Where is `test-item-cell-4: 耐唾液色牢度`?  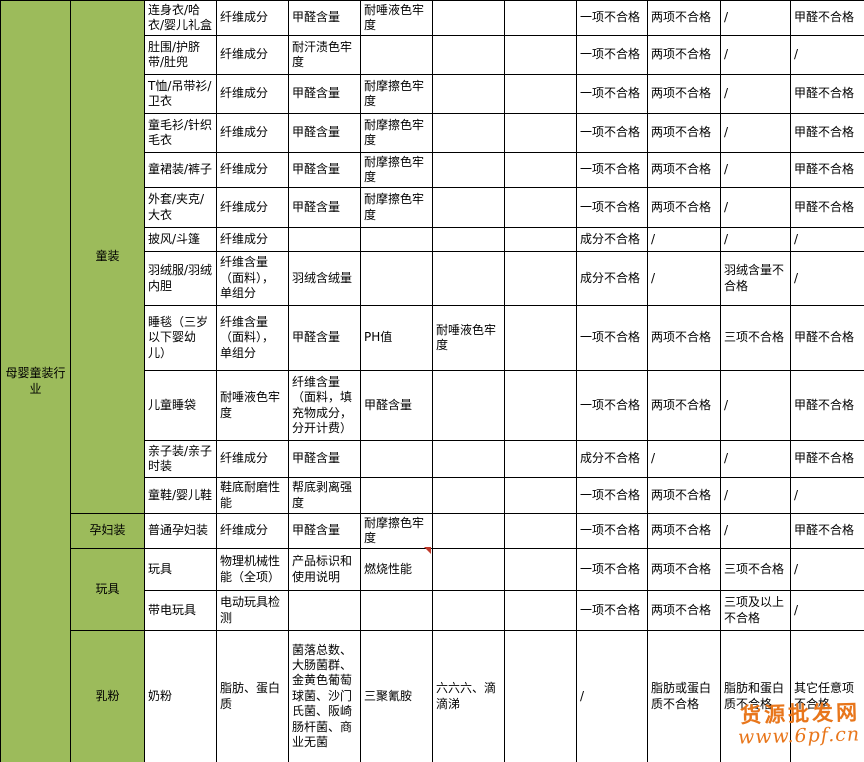
test-item-cell-4: 耐唾液色牢度 is located at coordinates (468, 338).